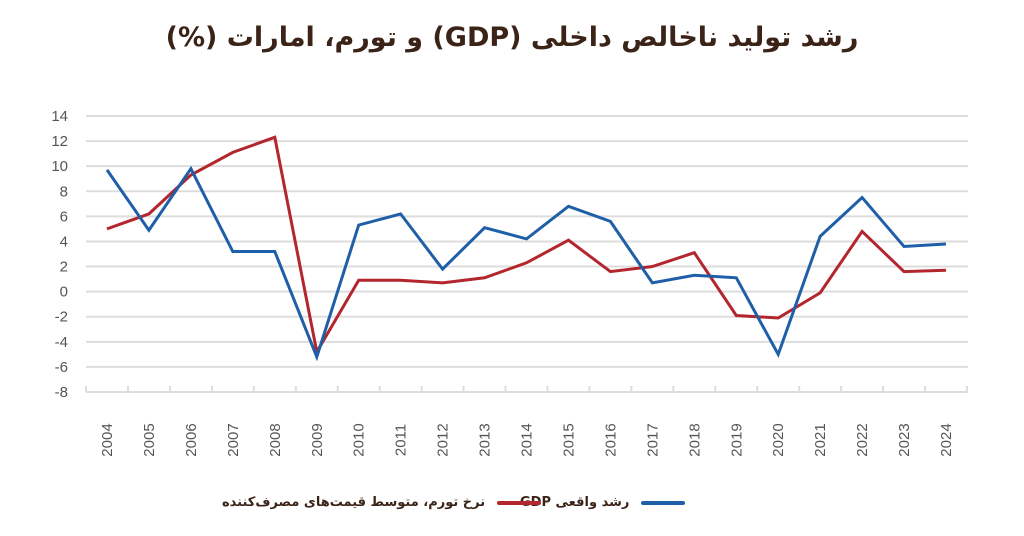 The height and width of the screenshot is (536, 1024). What do you see at coordinates (610, 439) in the screenshot?
I see `x-tick-label: 2016` at bounding box center [610, 439].